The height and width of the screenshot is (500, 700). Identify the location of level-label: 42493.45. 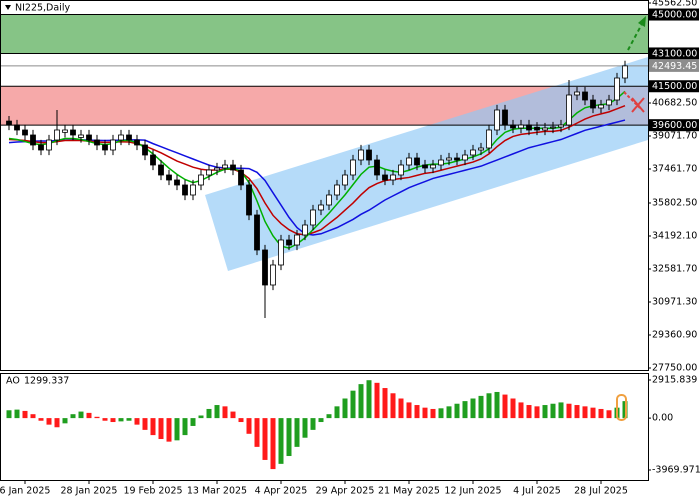
(674, 66).